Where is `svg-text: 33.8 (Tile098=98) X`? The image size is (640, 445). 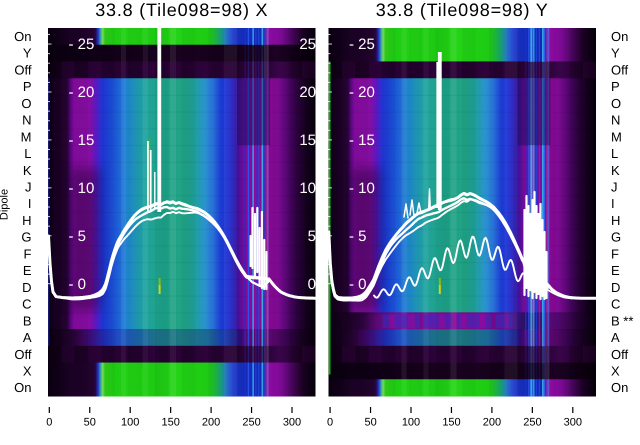 svg-text: 33.8 (Tile098=98) X is located at coordinates (181, 10).